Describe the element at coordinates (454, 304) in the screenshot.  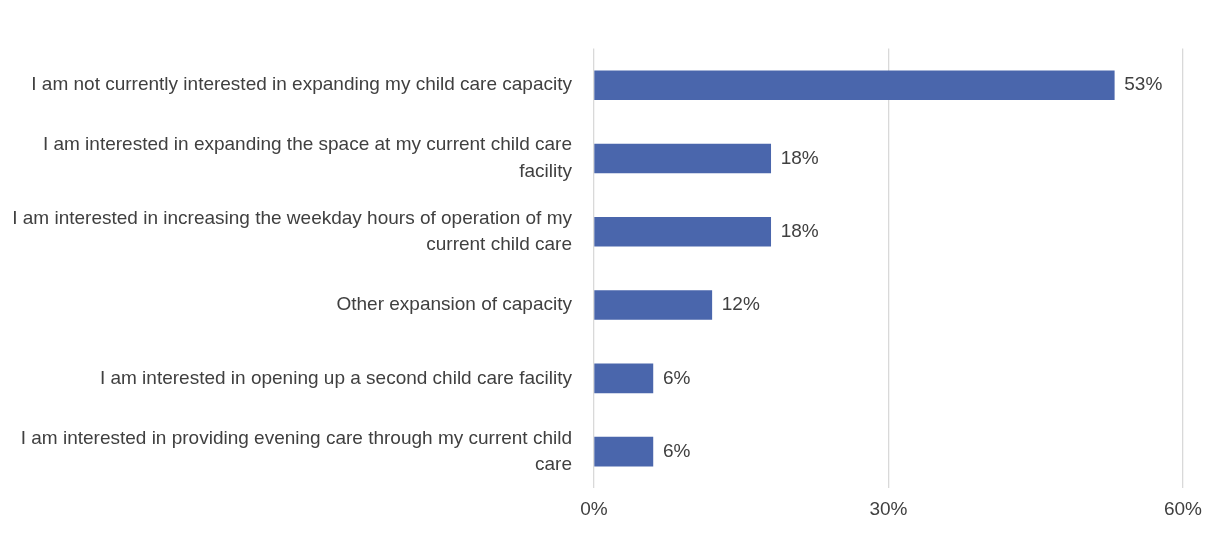
I see `y-tick-label: Other expansion of capacity` at that location.